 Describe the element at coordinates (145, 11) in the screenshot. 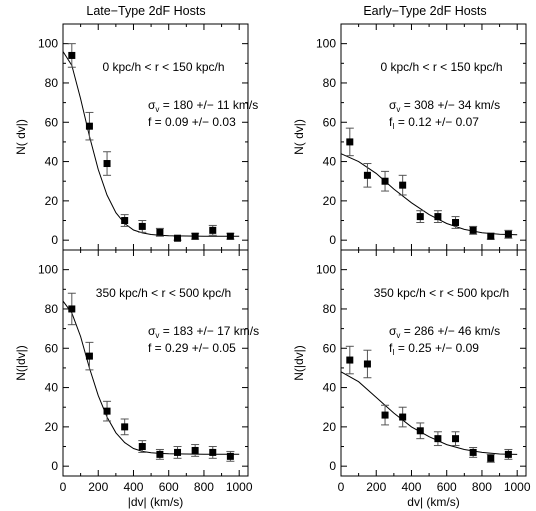

I see `column-title-late: Late−Type 2dF Hosts` at that location.